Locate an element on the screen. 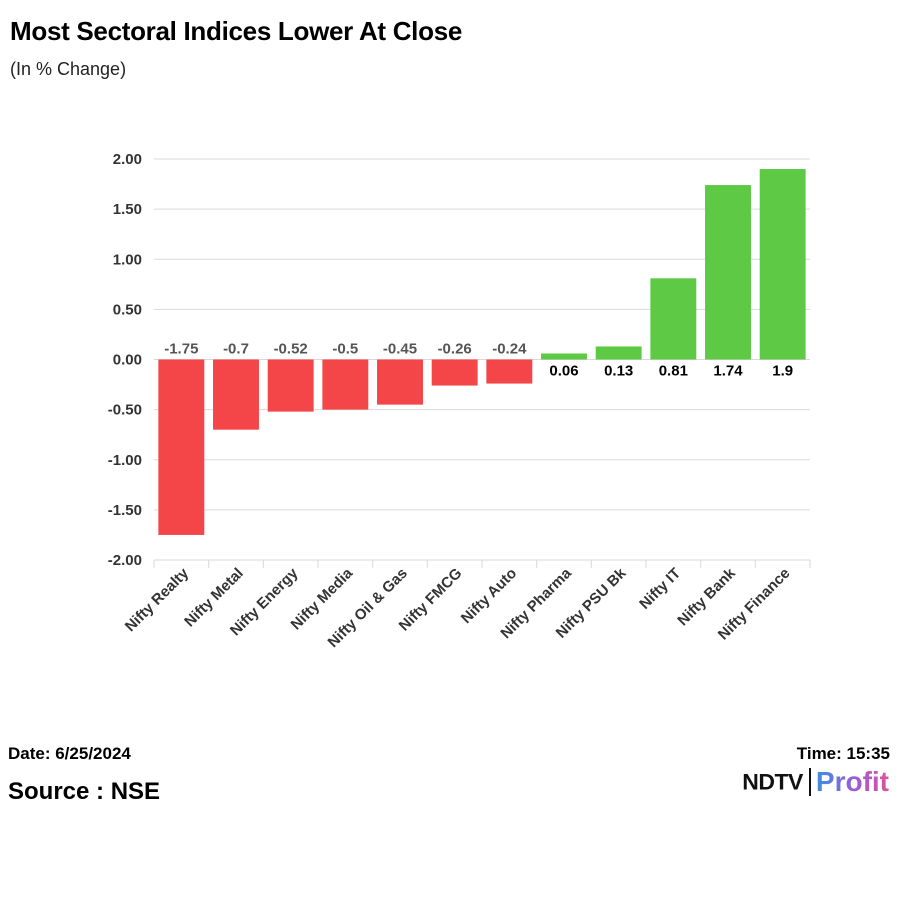  data-label: 1.74 is located at coordinates (728, 371).